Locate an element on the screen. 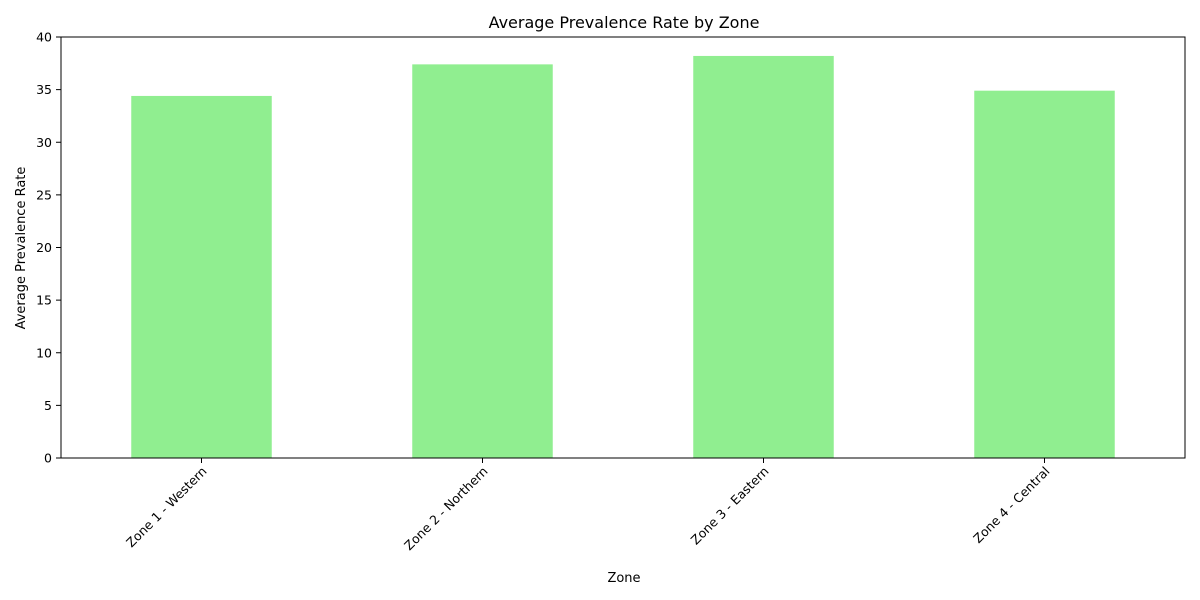 The height and width of the screenshot is (600, 1200). x-tick-label: Zone 4 - Central is located at coordinates (1011, 505).